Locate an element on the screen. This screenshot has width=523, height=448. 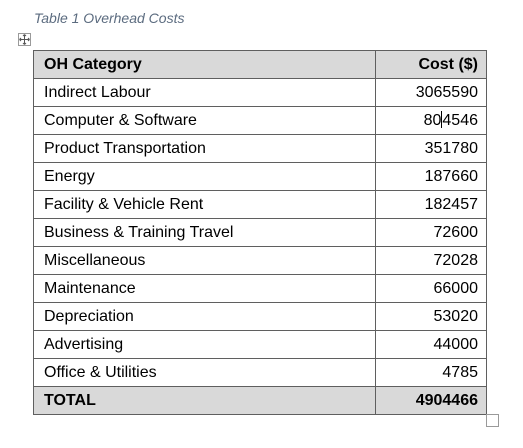
table-row: Computer & Software 804546 is located at coordinates (259, 120).